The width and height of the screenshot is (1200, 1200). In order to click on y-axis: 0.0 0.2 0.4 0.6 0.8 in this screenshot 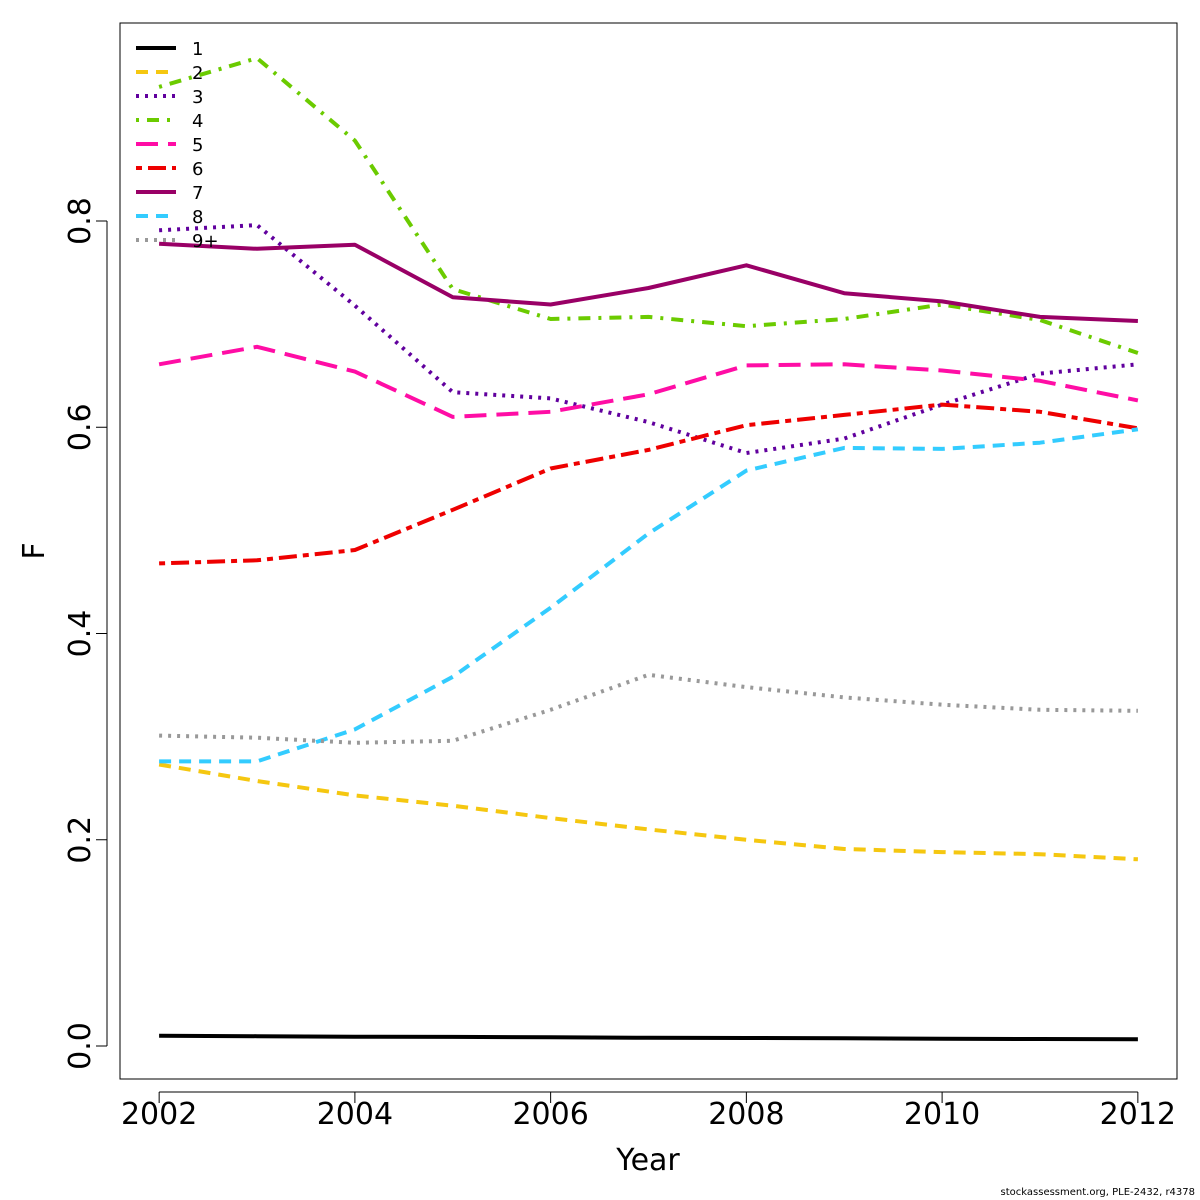, I will do `click(85, 633)`.